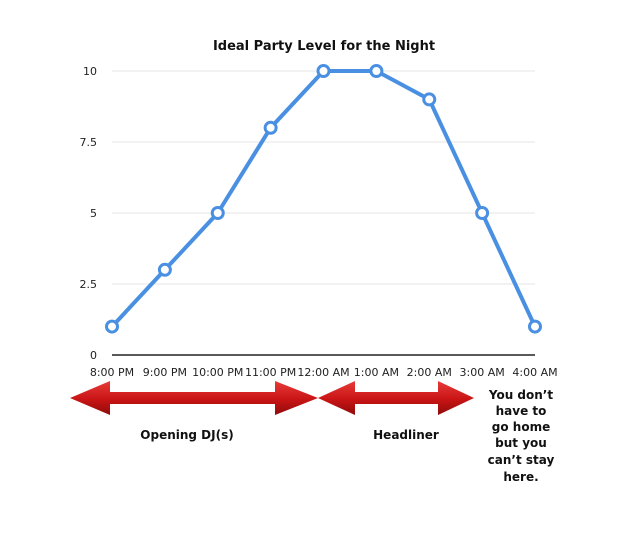 This screenshot has height=535, width=630. I want to click on y-tick-label: 0, so click(93, 355).